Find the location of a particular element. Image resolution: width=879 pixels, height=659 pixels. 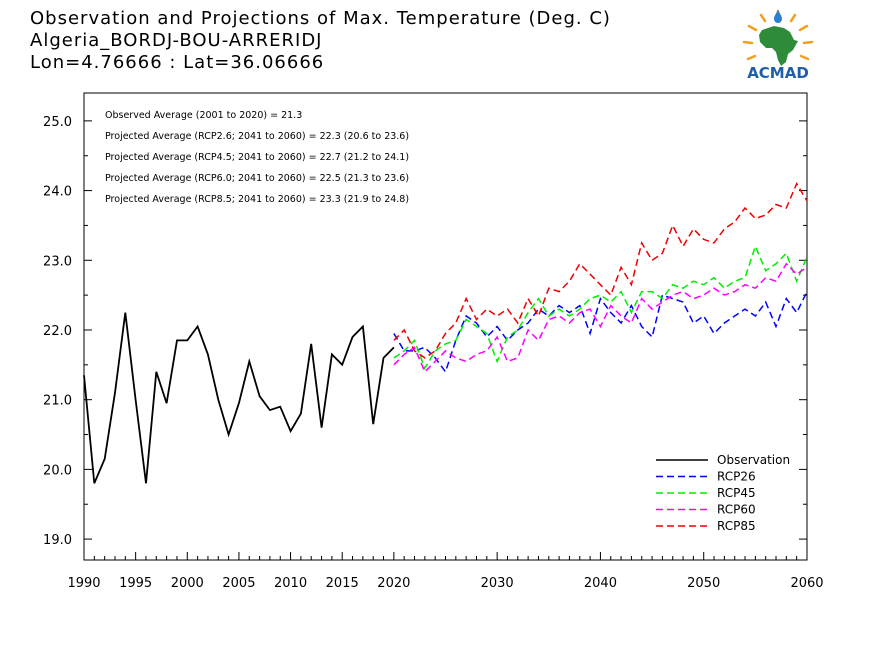

y-tick-label: 22.0 is located at coordinates (57, 331).